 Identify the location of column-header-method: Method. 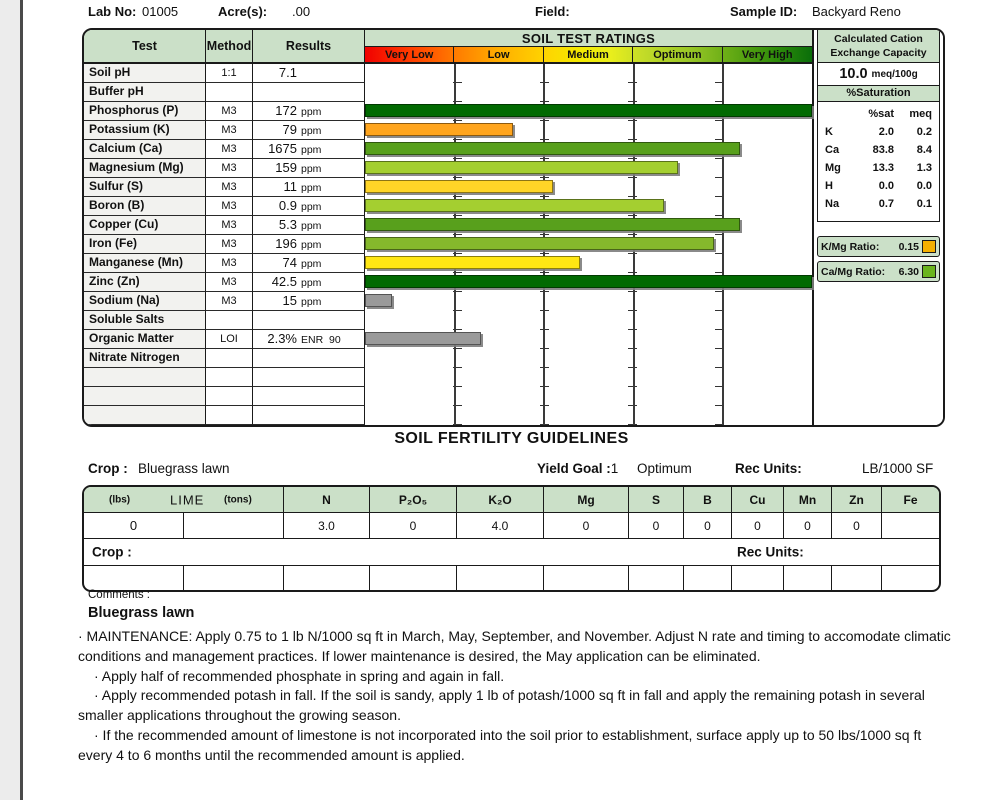
(229, 47).